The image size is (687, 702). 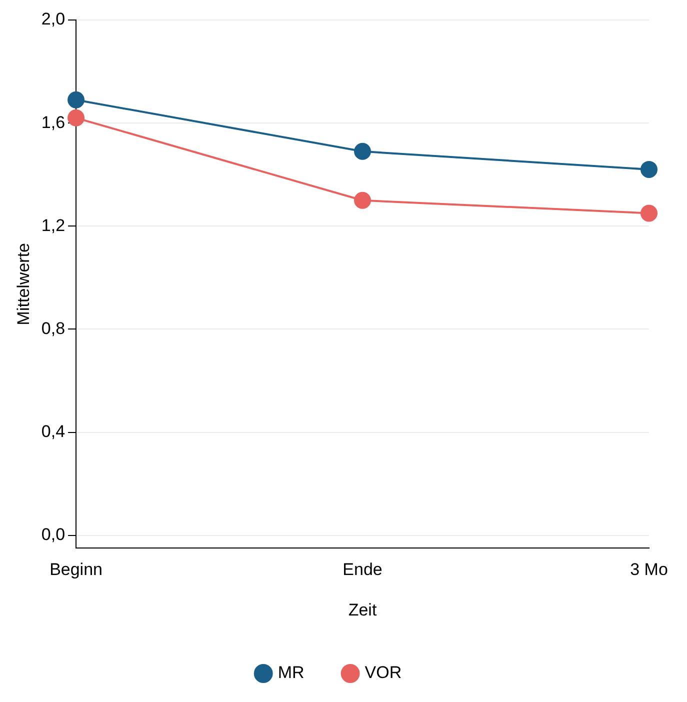 What do you see at coordinates (53, 122) in the screenshot?
I see `y-tick-label: 1,6` at bounding box center [53, 122].